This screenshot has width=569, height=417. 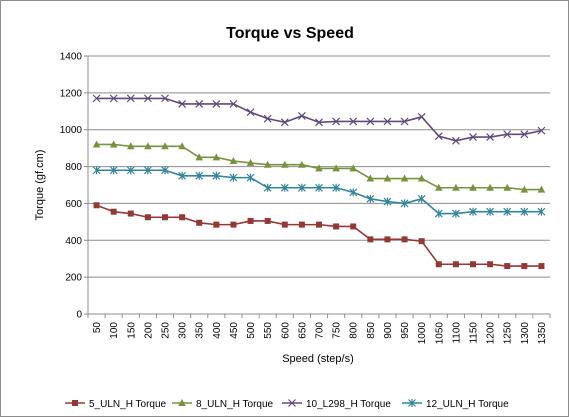 What do you see at coordinates (439, 333) in the screenshot?
I see `x-tick-label: 1050` at bounding box center [439, 333].